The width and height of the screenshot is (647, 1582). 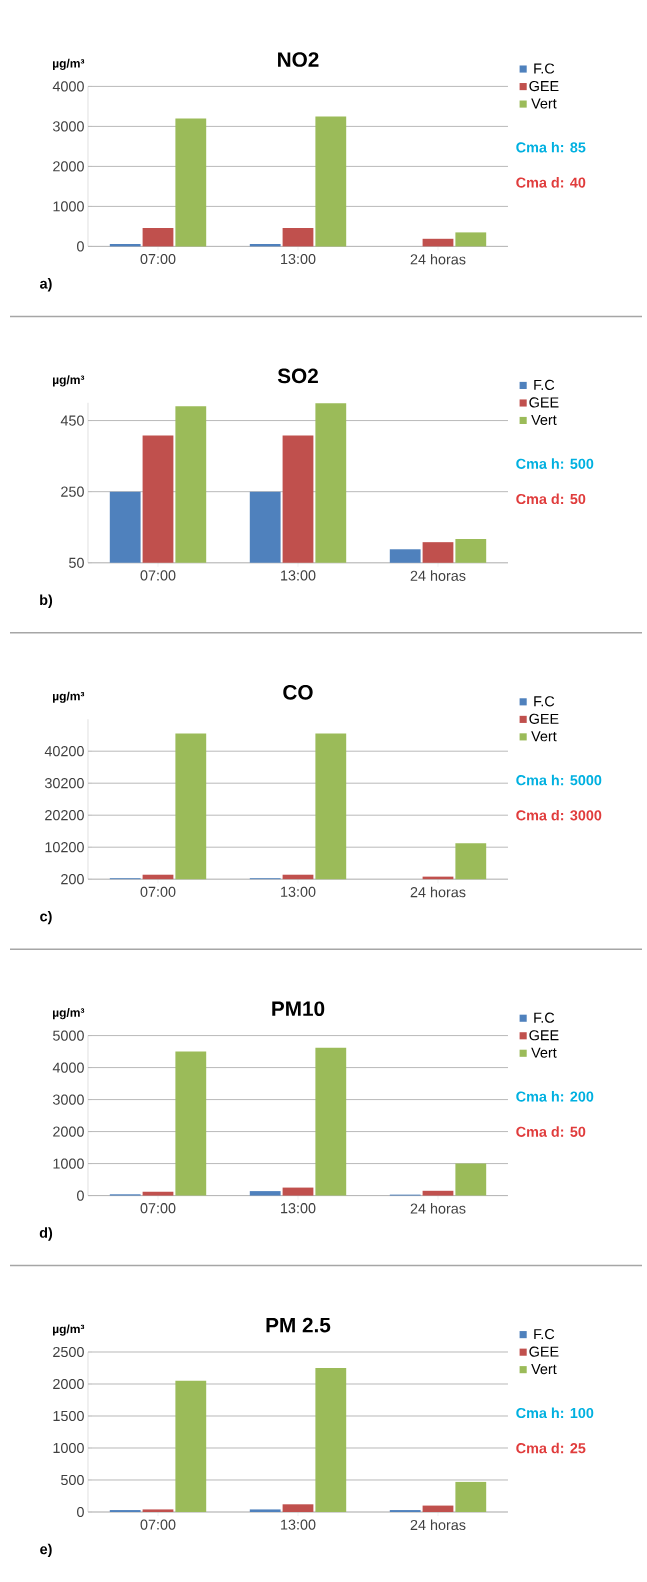 I want to click on text: Cma h: 200, so click(x=555, y=1096).